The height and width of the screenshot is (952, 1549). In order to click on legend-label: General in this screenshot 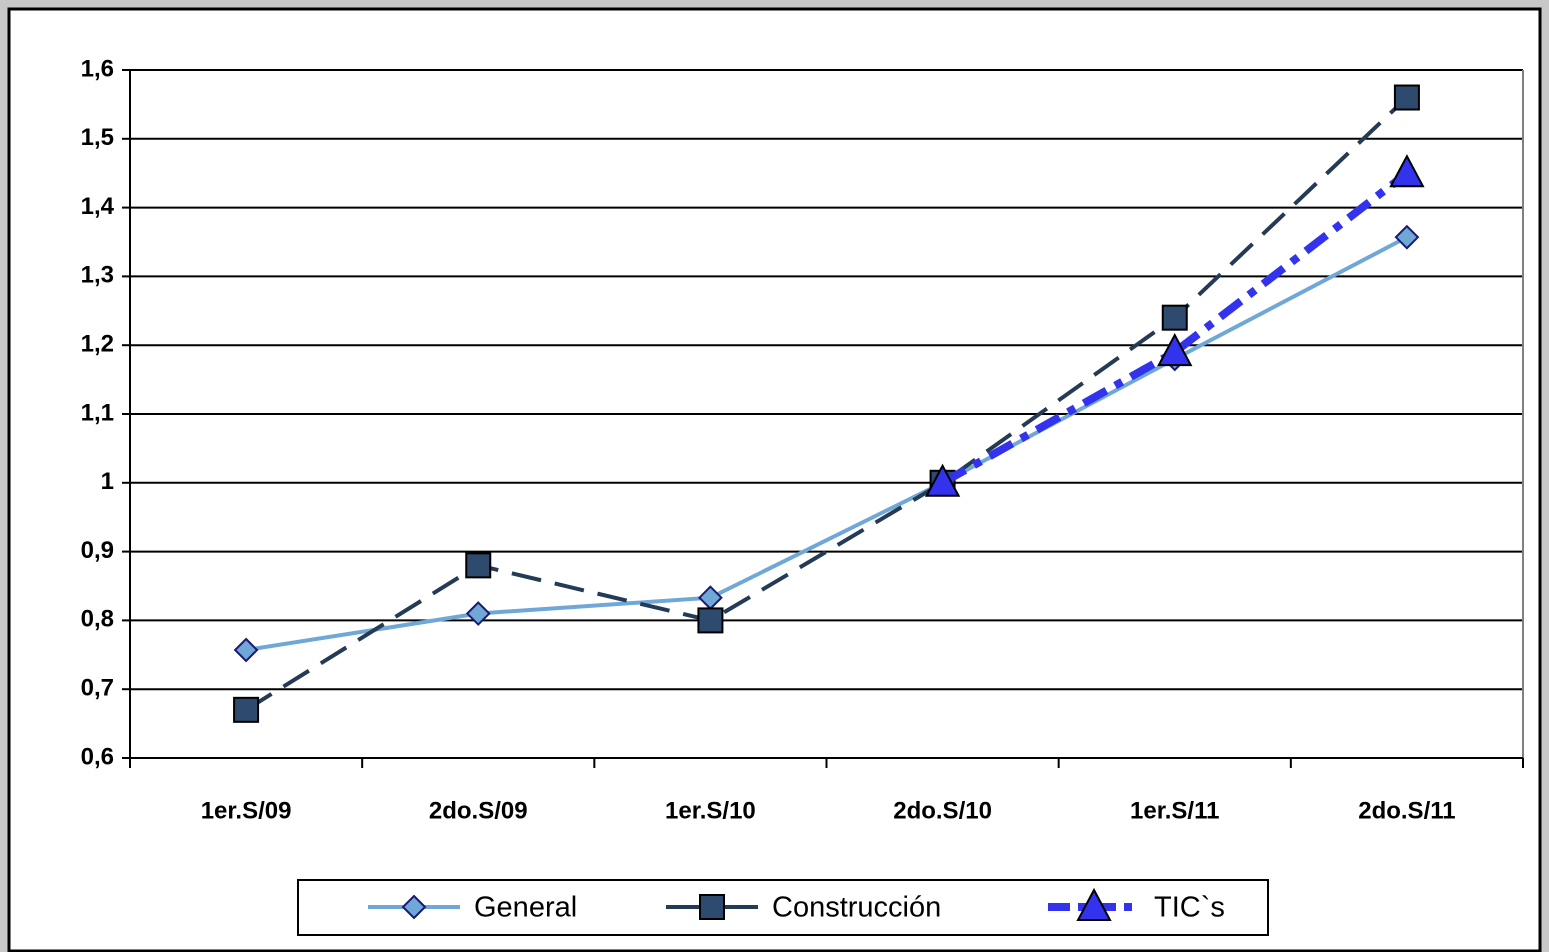, I will do `click(525, 908)`.